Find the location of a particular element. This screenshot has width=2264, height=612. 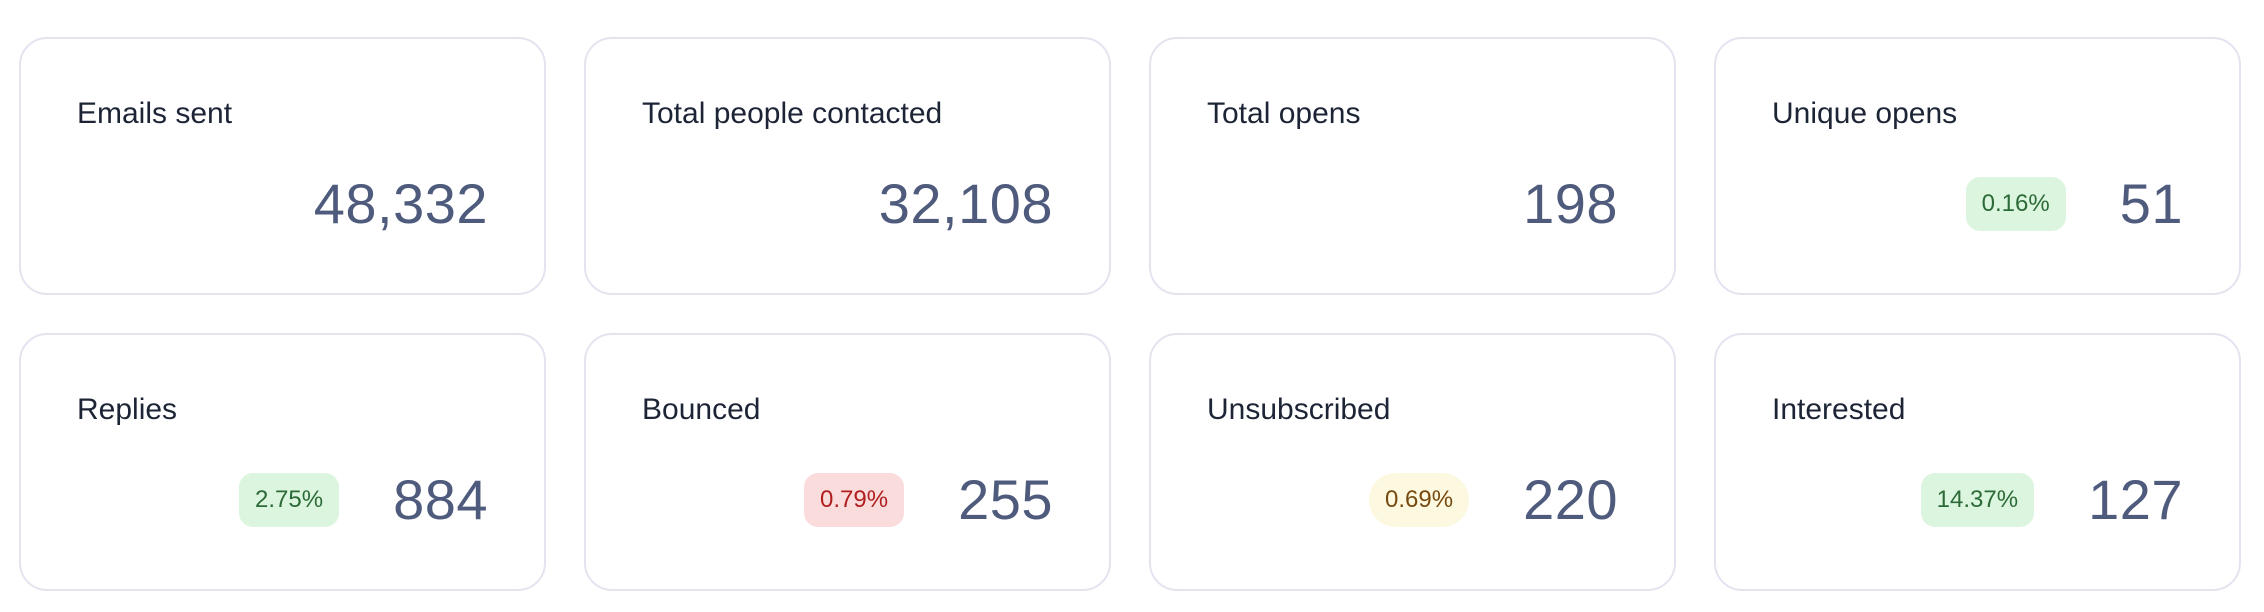

stat-value: 51 is located at coordinates (2151, 203).